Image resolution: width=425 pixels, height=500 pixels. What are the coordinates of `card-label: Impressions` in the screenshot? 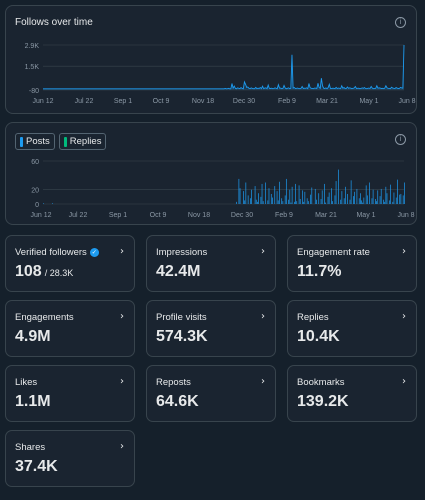 It's located at (181, 252).